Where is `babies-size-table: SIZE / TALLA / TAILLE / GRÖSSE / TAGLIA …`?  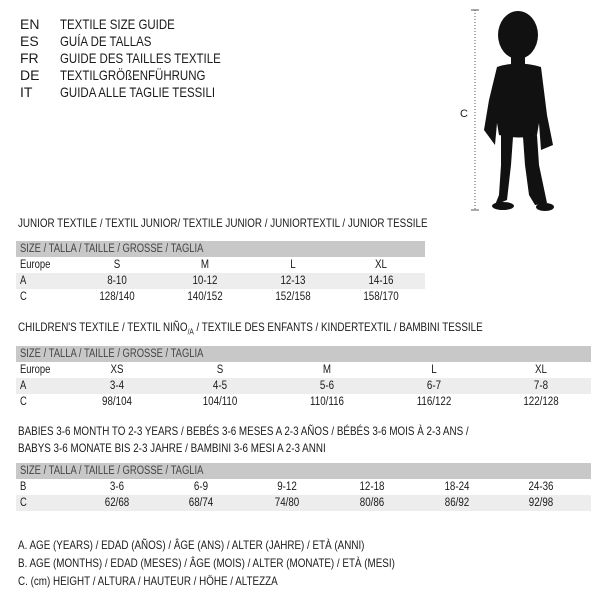 babies-size-table: SIZE / TALLA / TAILLE / GRÖSSE / TAGLIA … is located at coordinates (303, 487).